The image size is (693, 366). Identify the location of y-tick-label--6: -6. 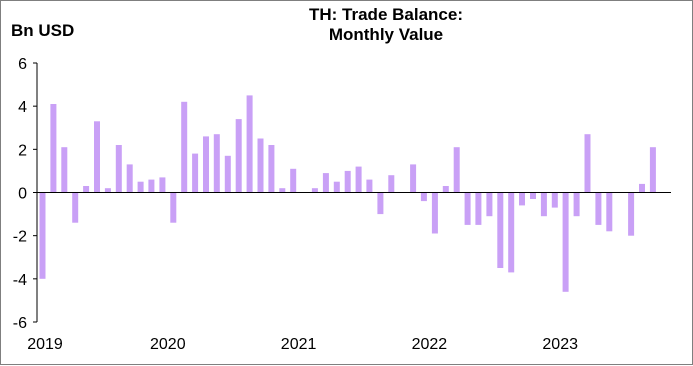
(20, 323).